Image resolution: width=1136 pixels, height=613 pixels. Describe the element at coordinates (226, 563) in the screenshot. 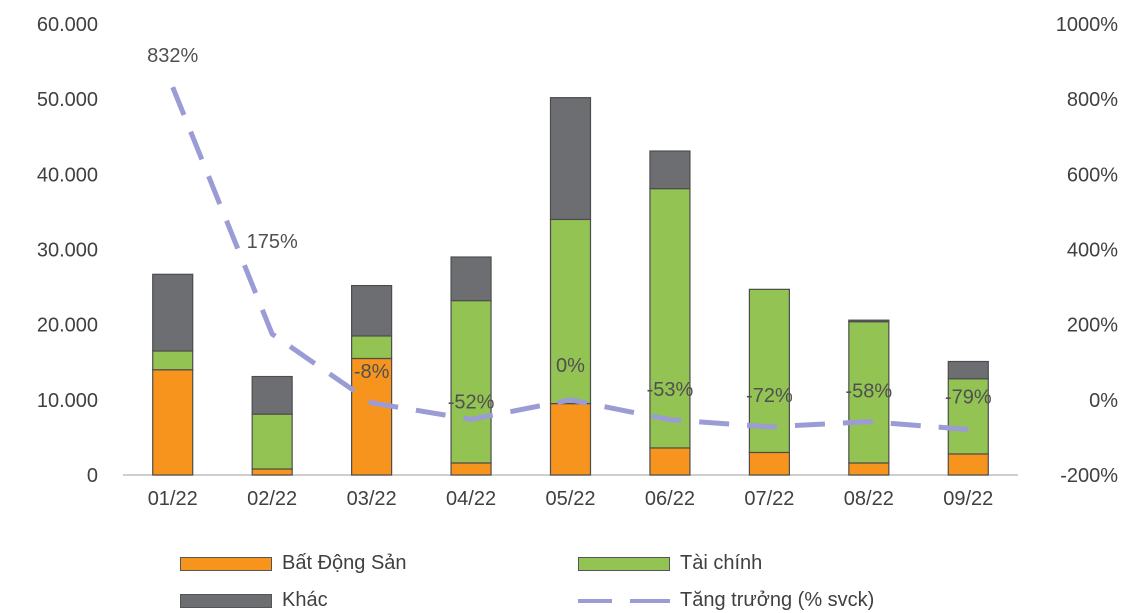

I see `legend-swatch-bds` at that location.